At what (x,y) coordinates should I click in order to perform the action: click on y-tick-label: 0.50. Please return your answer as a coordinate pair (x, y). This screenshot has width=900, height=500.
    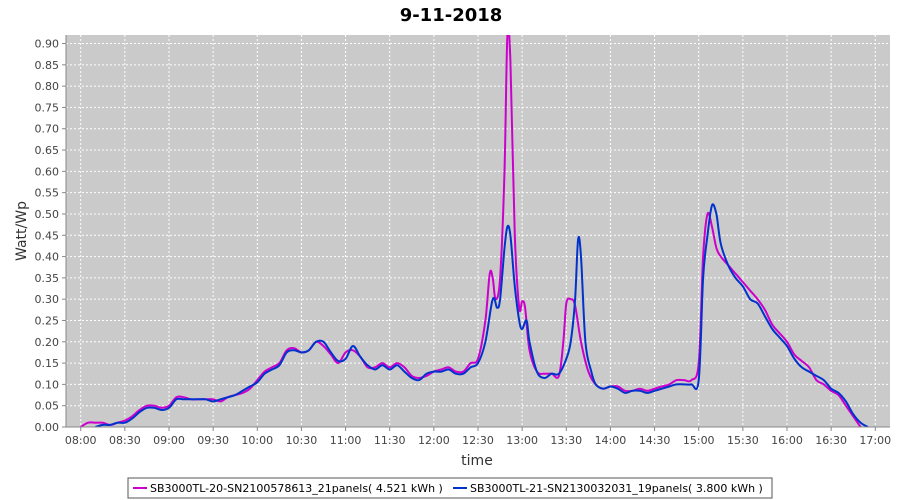
    Looking at the image, I should click on (47, 214).